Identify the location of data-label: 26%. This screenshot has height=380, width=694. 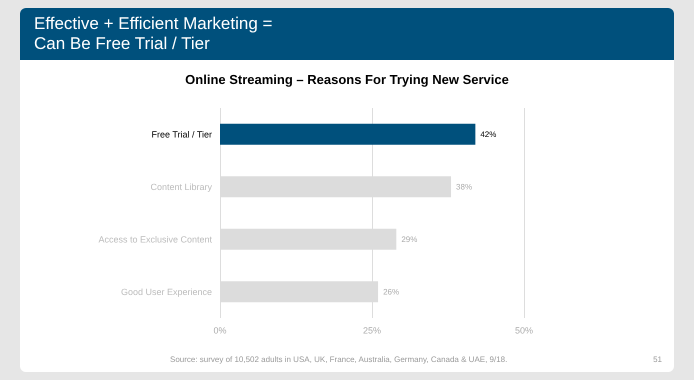
(391, 291).